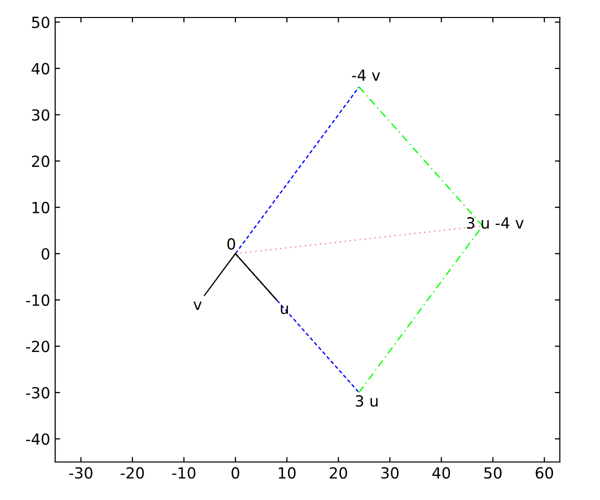 The height and width of the screenshot is (500, 600). What do you see at coordinates (41, 208) in the screenshot?
I see `y-tick-label: 10` at bounding box center [41, 208].